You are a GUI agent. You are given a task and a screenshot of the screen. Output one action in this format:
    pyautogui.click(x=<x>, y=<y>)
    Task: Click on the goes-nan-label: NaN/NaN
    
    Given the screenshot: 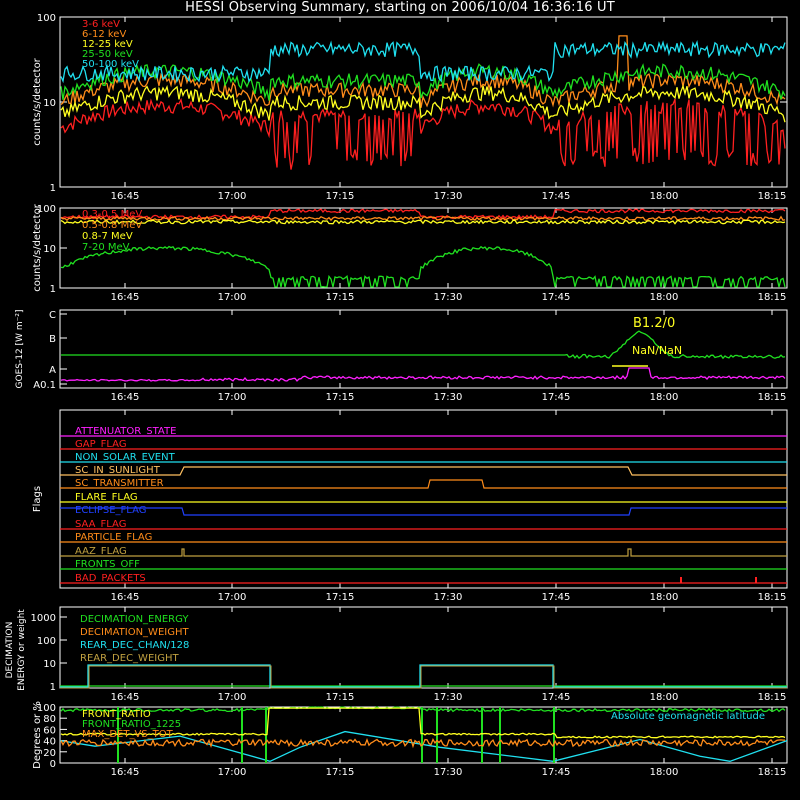 What is the action you would take?
    pyautogui.click(x=657, y=350)
    